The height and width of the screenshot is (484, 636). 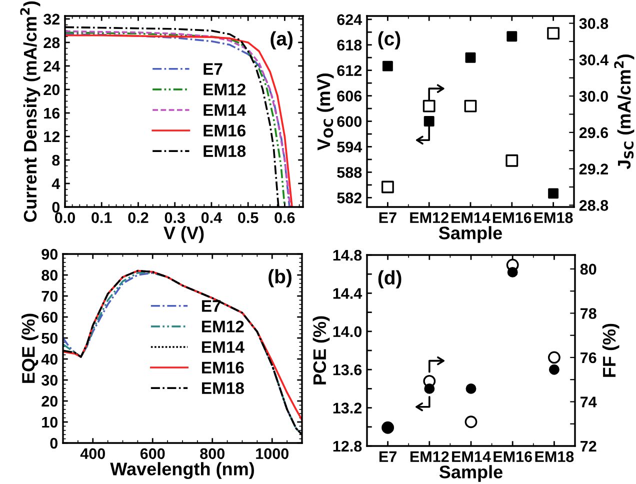 What do you see at coordinates (349, 198) in the screenshot?
I see `y-tick-label: 582` at bounding box center [349, 198].